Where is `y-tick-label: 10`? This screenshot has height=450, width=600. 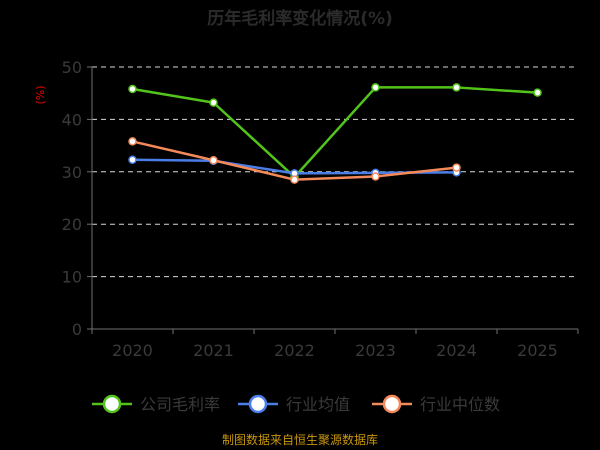
y-tick-label: 10 is located at coordinates (72, 277).